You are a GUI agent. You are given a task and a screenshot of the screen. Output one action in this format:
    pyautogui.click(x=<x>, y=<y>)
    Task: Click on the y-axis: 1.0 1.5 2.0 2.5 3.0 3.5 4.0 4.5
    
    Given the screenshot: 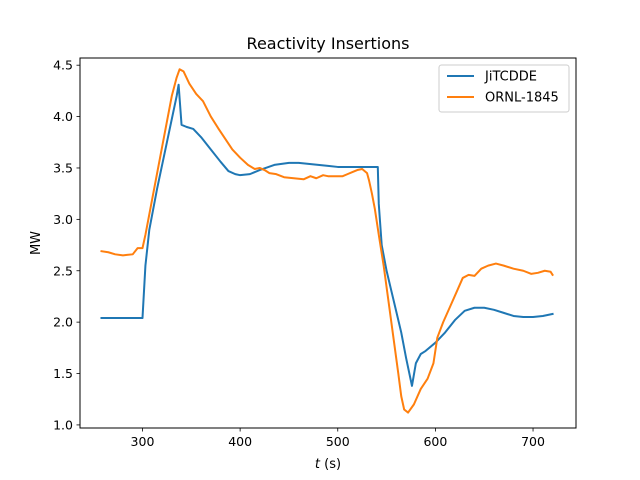 What is the action you would take?
    pyautogui.click(x=66, y=245)
    